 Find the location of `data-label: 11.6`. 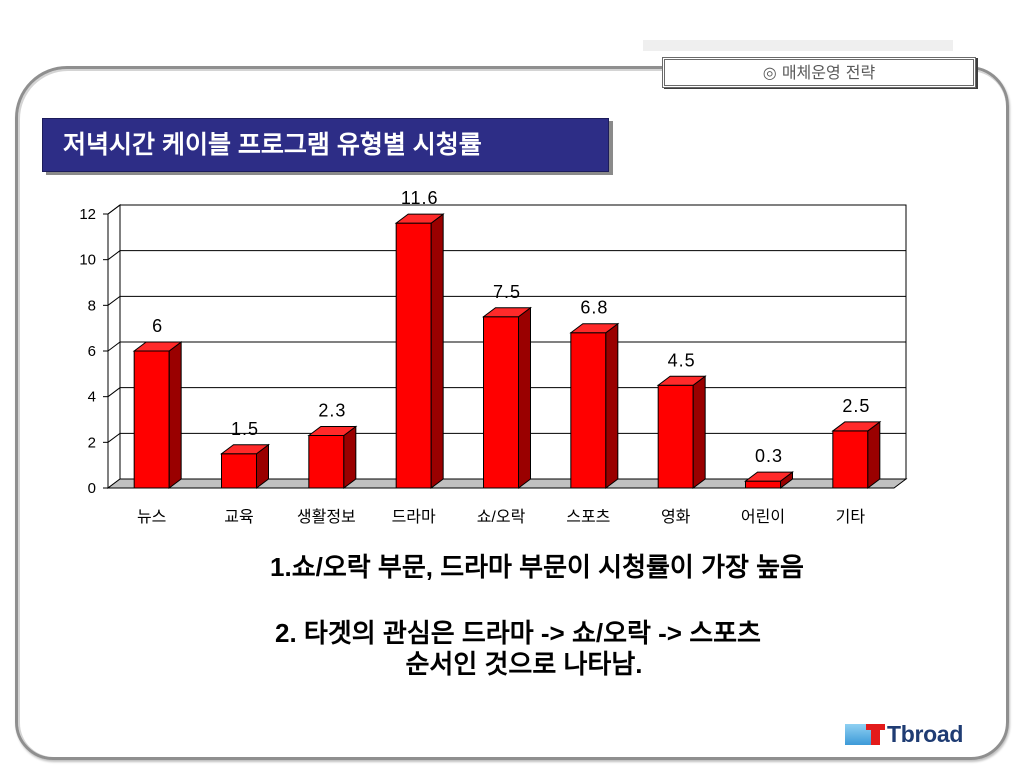

data-label: 11.6 is located at coordinates (420, 198).